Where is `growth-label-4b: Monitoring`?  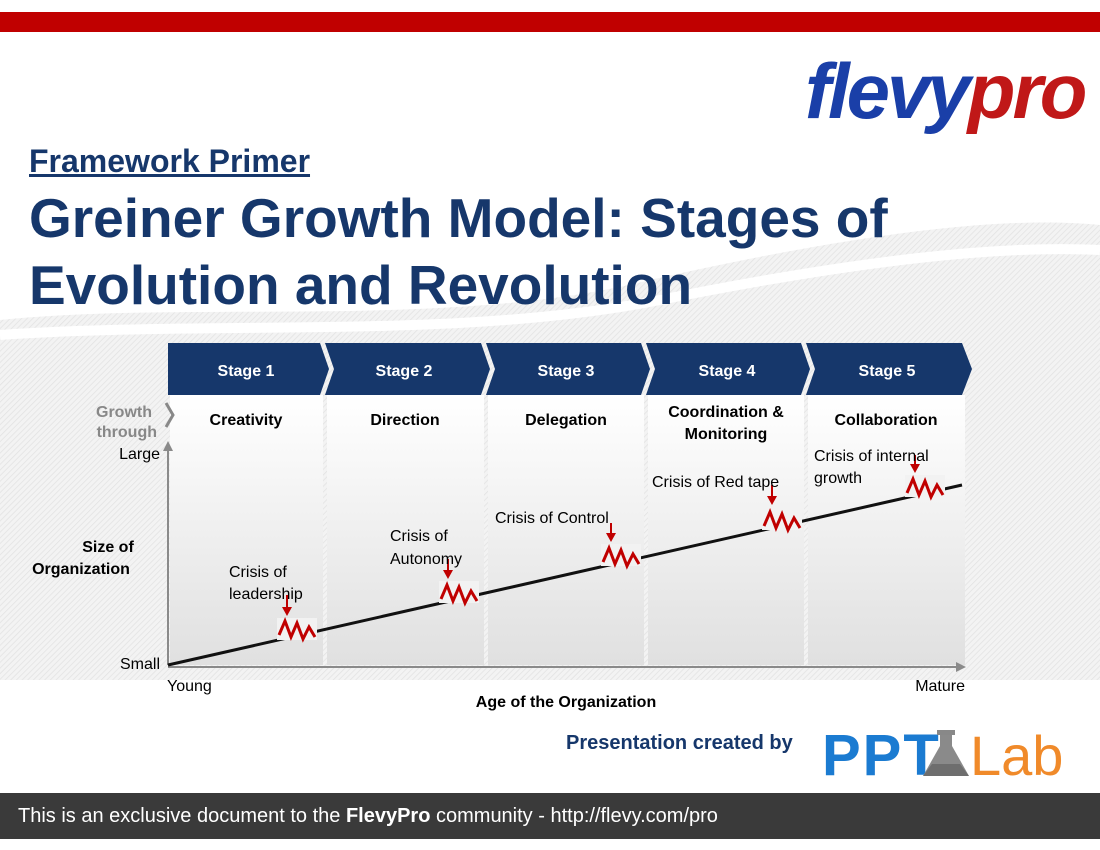
growth-label-4b: Monitoring is located at coordinates (726, 434).